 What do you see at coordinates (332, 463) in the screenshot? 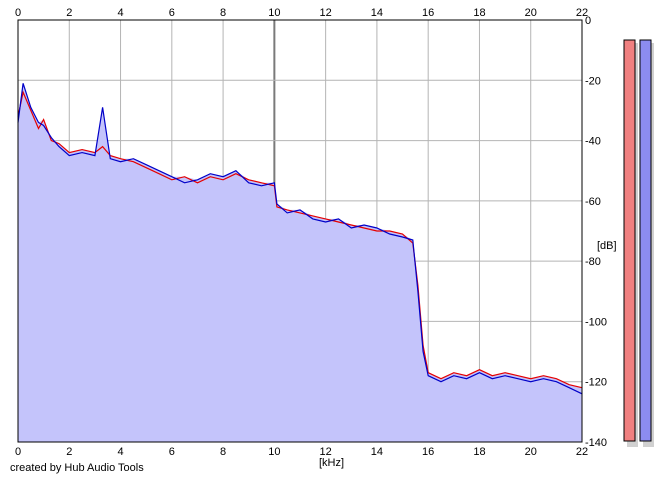
I see `x-axis-label: [kHz]` at bounding box center [332, 463].